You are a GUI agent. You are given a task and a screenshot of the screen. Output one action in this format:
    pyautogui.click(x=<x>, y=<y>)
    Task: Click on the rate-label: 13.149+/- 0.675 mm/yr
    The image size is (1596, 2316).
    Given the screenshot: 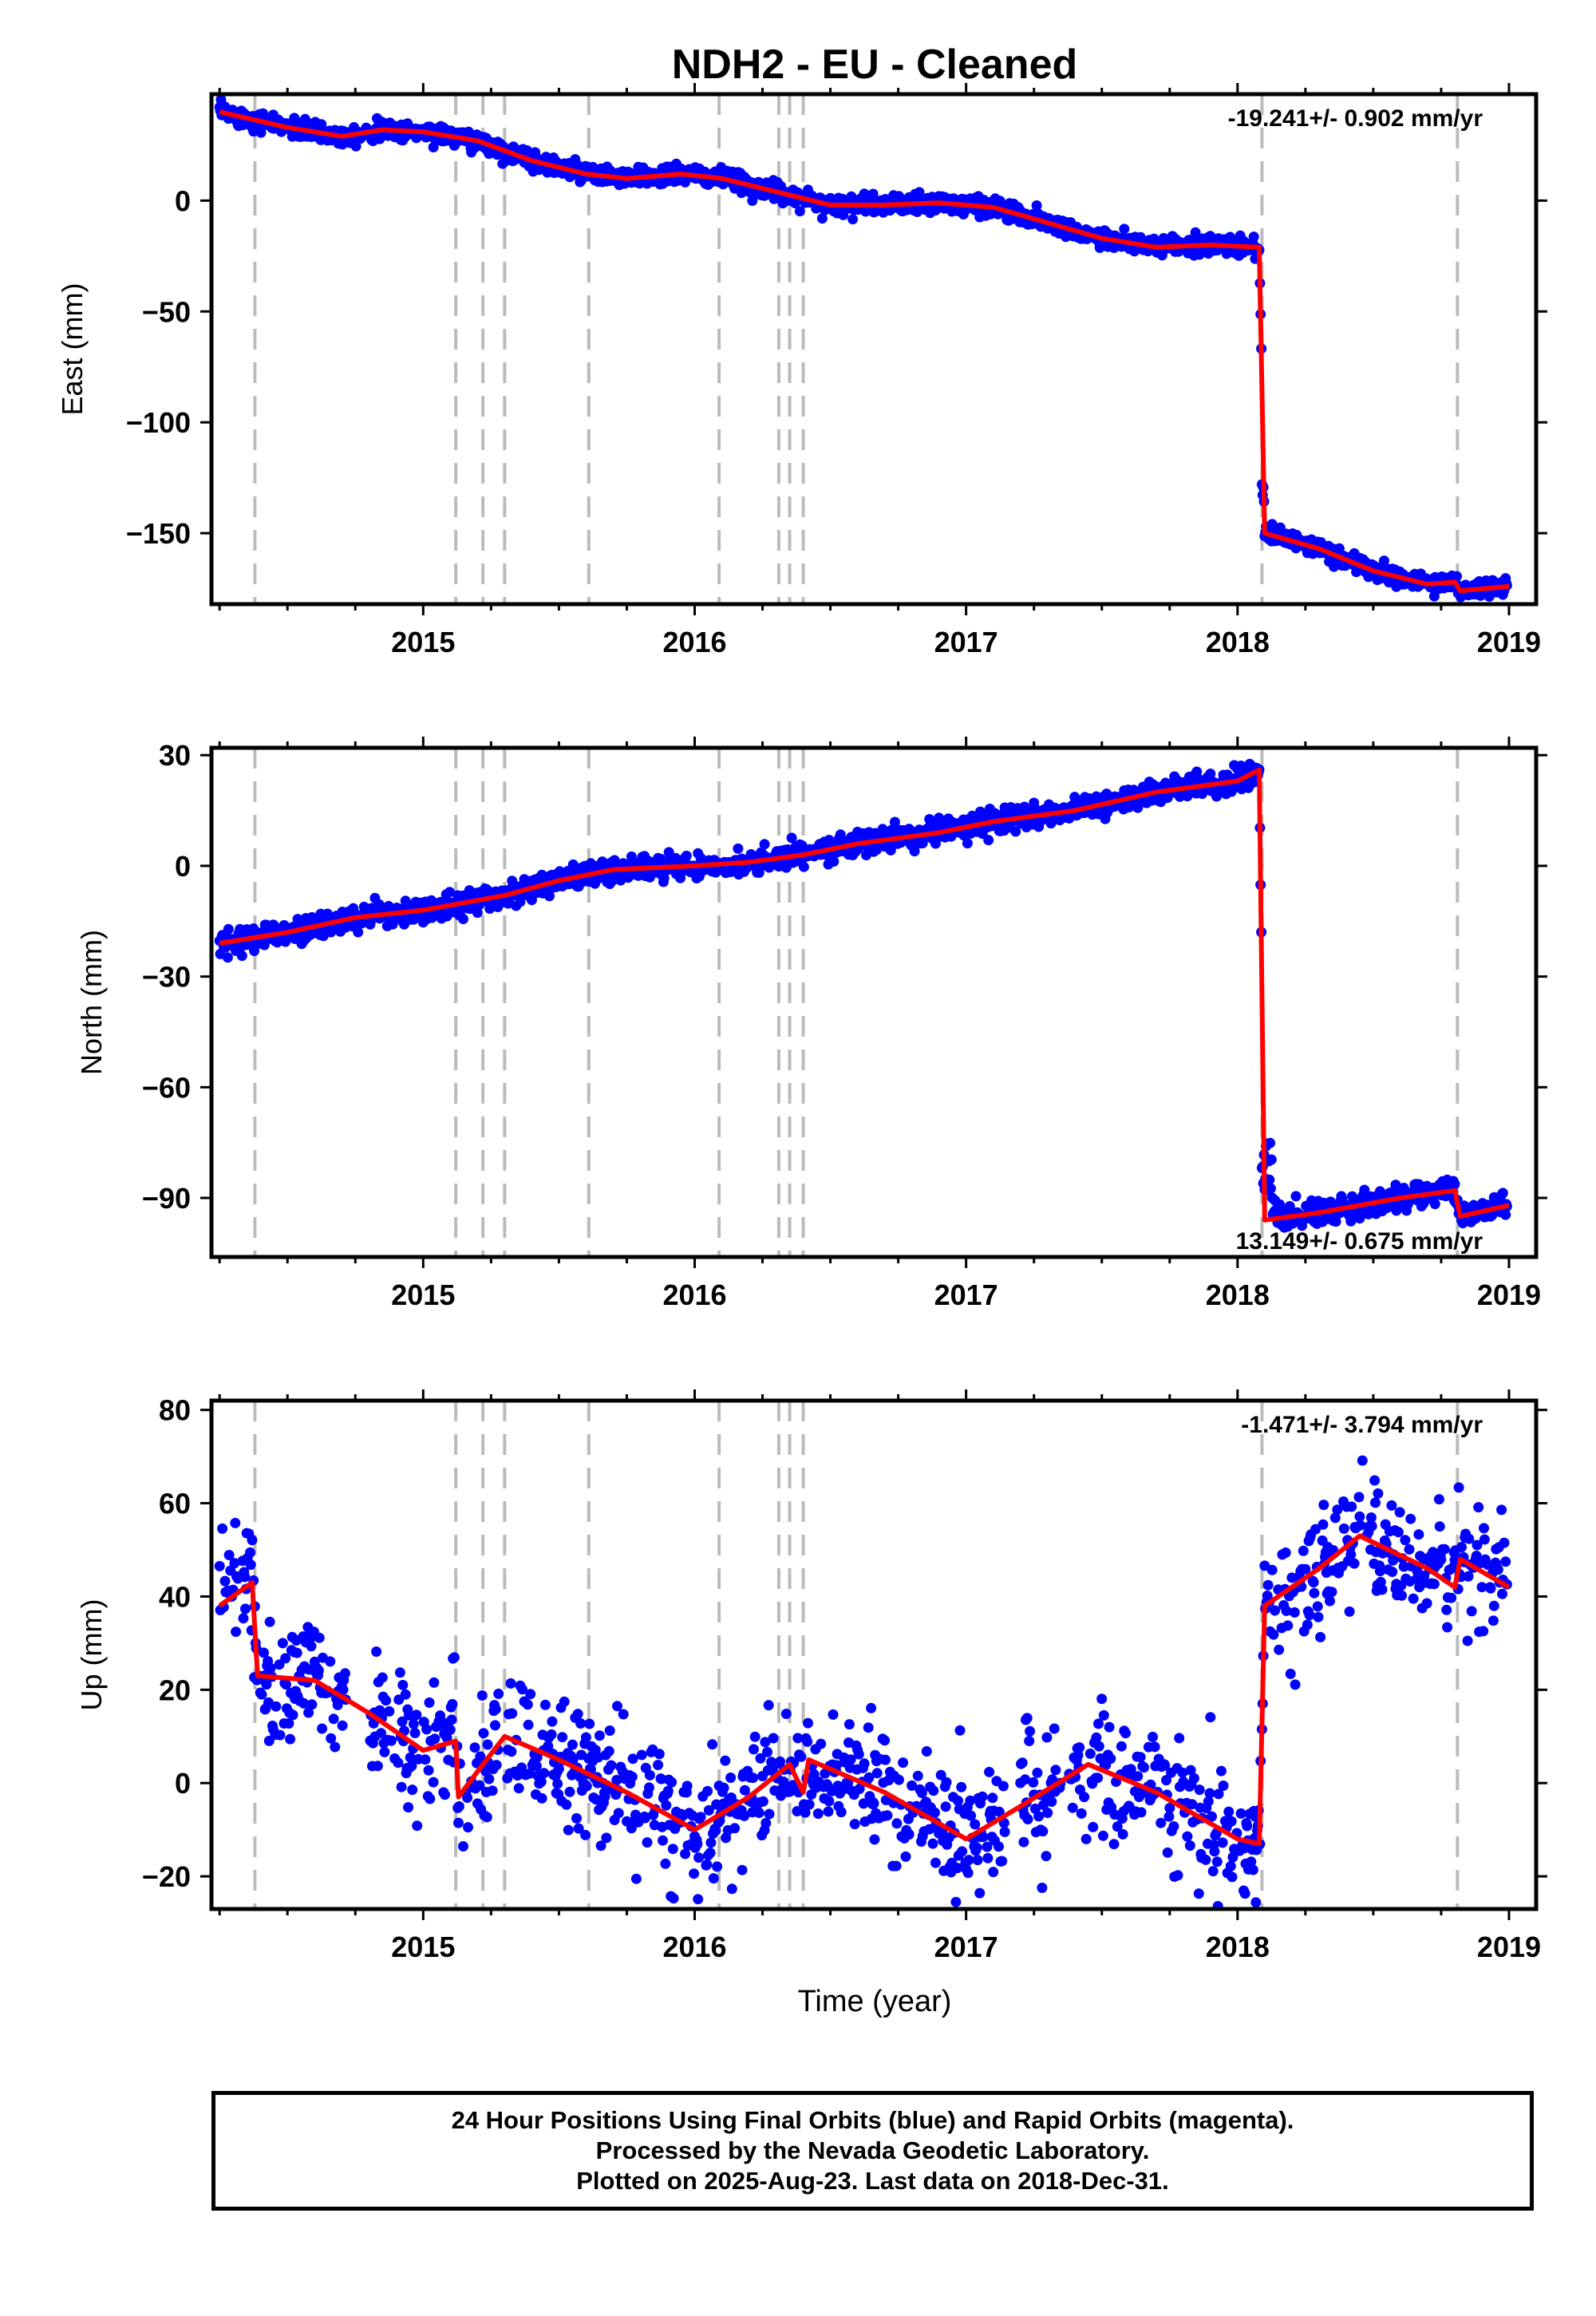 What is the action you would take?
    pyautogui.click(x=1359, y=1241)
    